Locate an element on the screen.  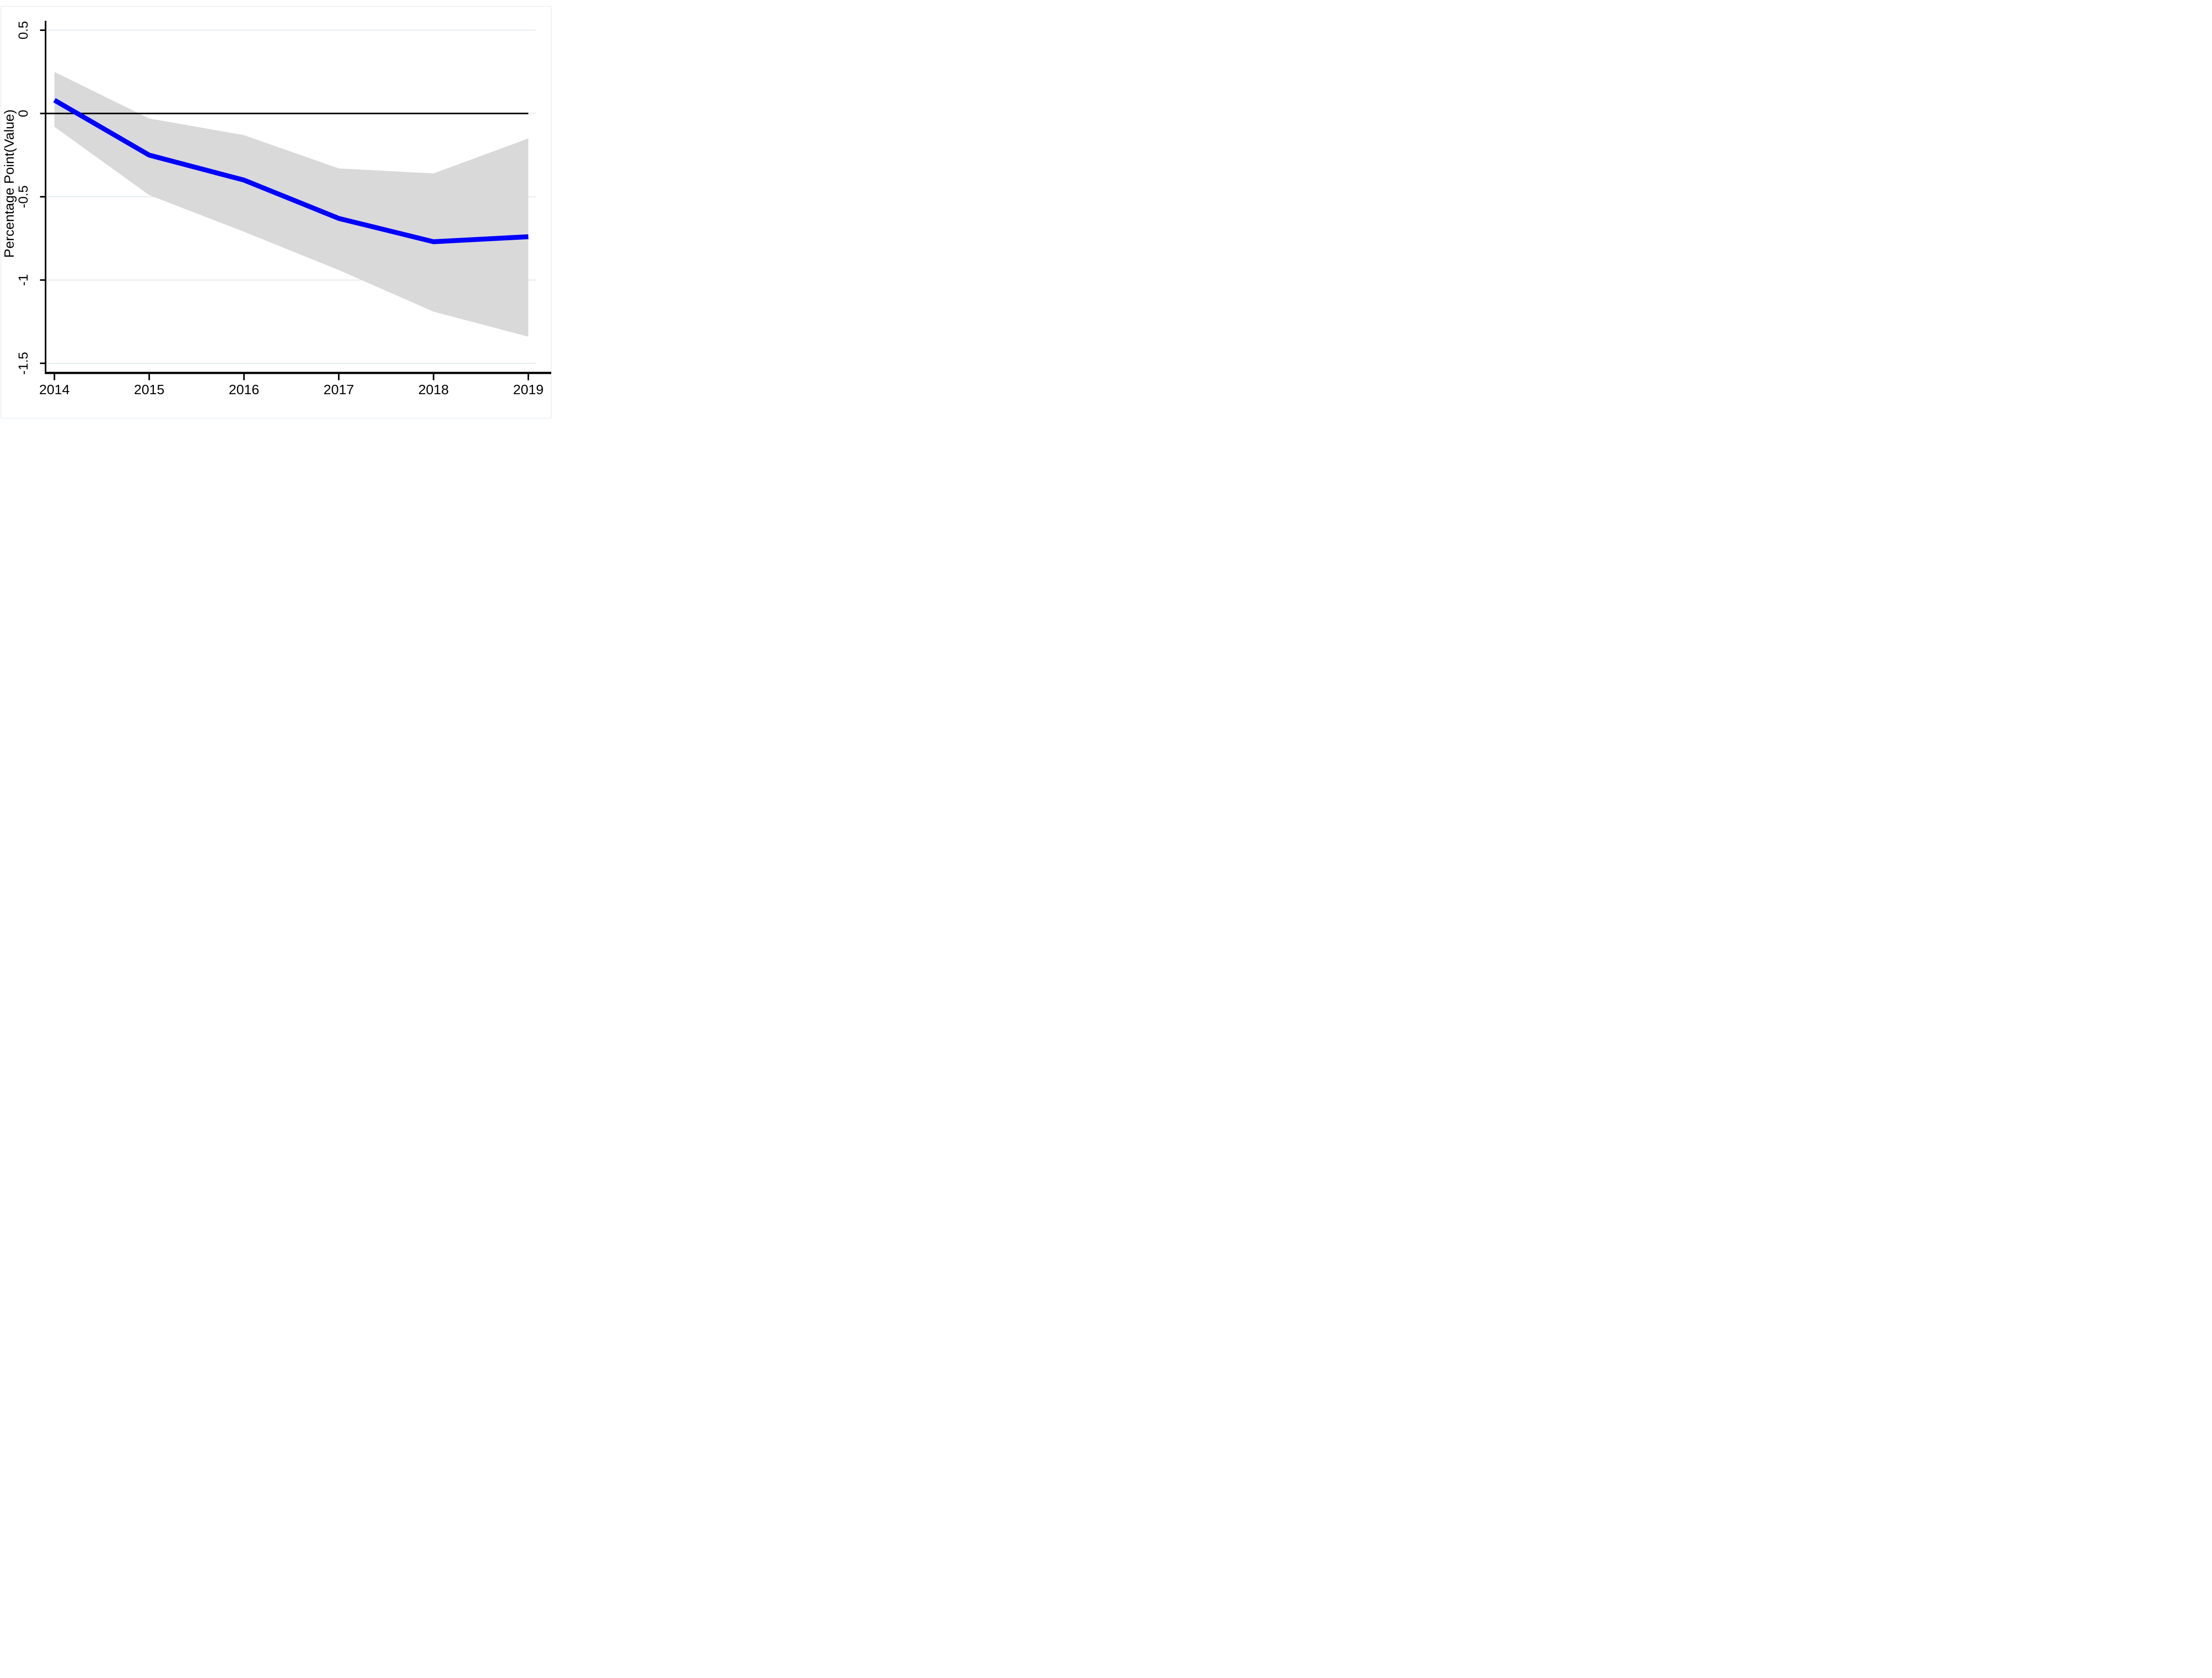
x-tick-label: 2015 is located at coordinates (149, 389).